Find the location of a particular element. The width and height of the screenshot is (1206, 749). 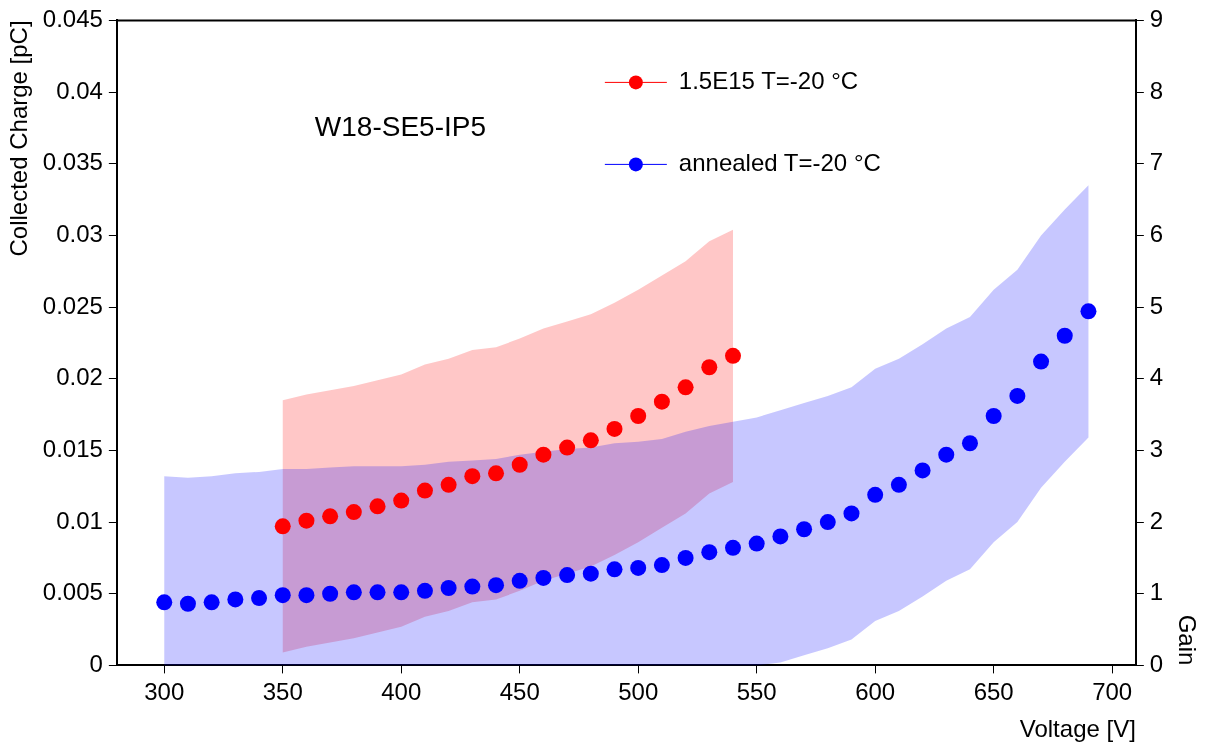

y2-tick-label: 6 is located at coordinates (1156, 234).